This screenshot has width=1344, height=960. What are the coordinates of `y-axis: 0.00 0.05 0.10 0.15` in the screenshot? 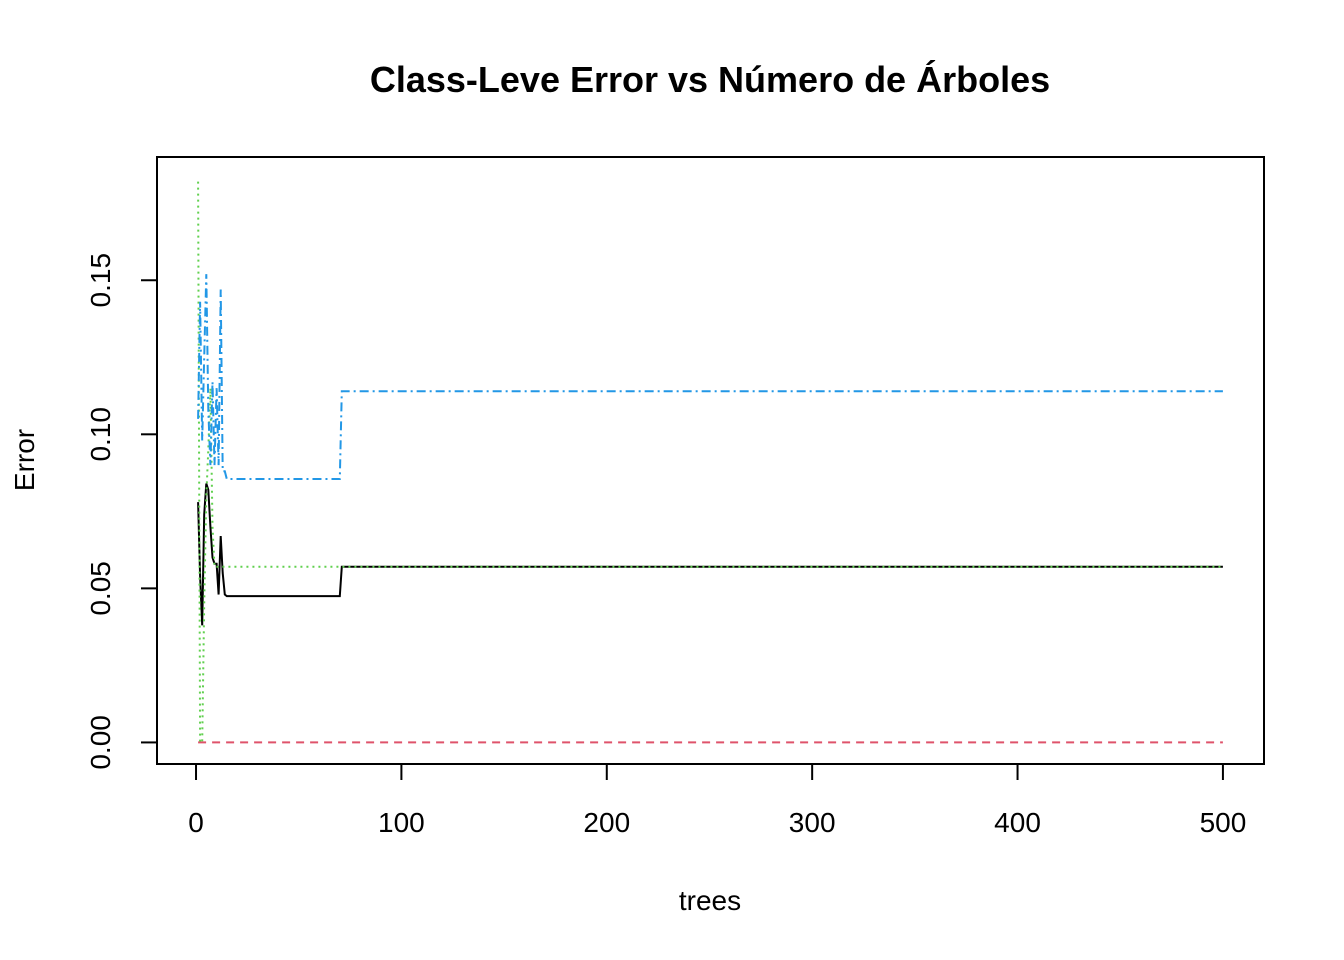 It's located at (121, 511).